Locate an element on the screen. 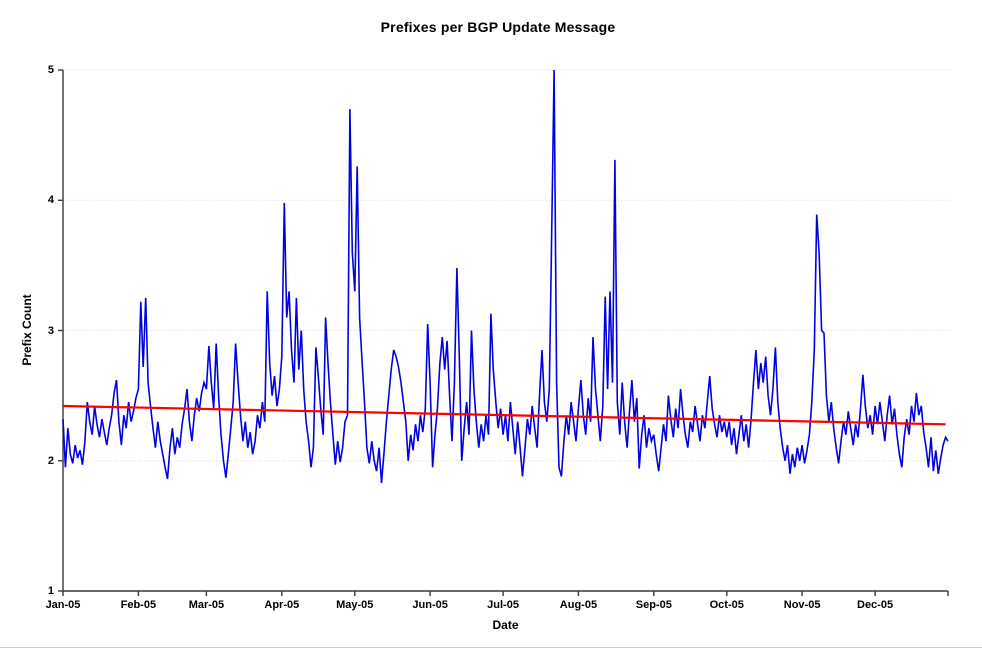 Image resolution: width=982 pixels, height=653 pixels. y-tick-label-2: 2 is located at coordinates (50, 460).